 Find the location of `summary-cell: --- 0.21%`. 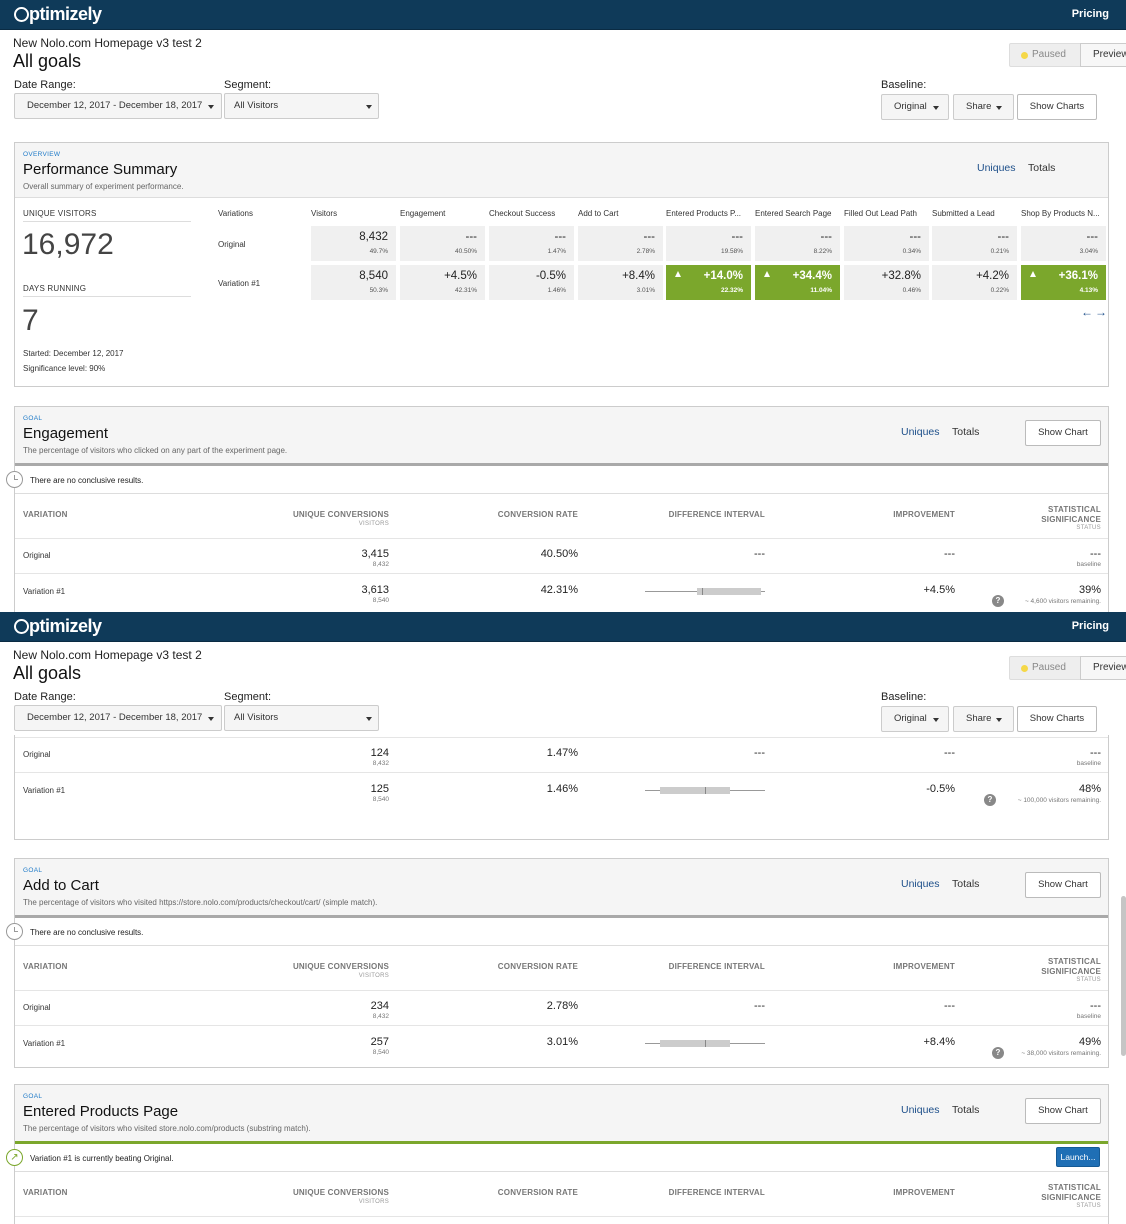

summary-cell: --- 0.21% is located at coordinates (974, 243).